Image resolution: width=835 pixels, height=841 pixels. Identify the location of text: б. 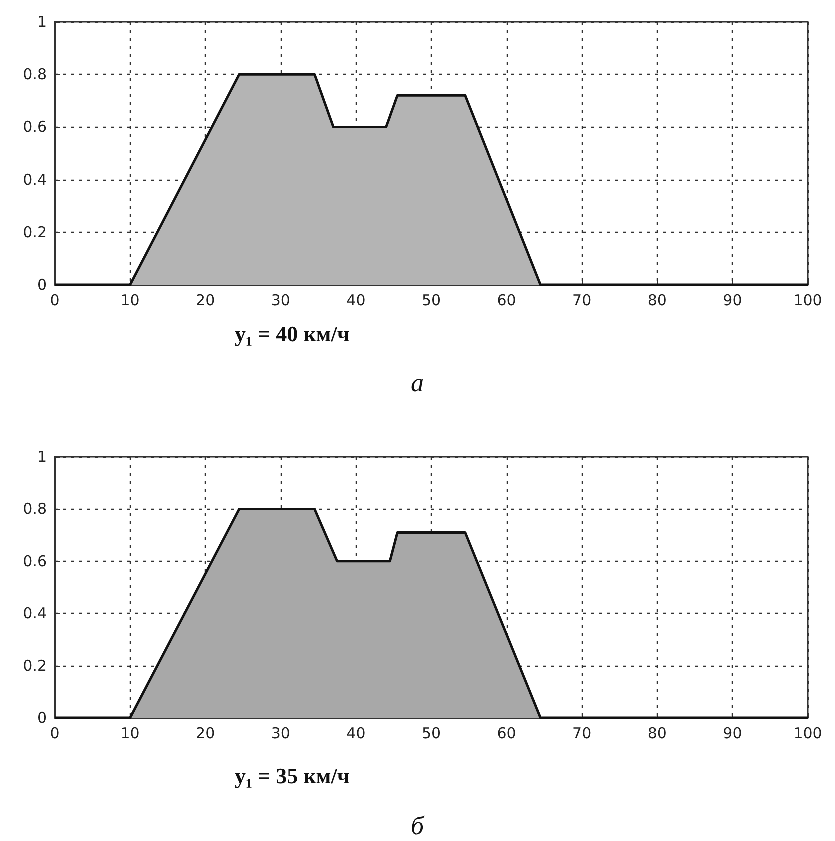
(417, 826).